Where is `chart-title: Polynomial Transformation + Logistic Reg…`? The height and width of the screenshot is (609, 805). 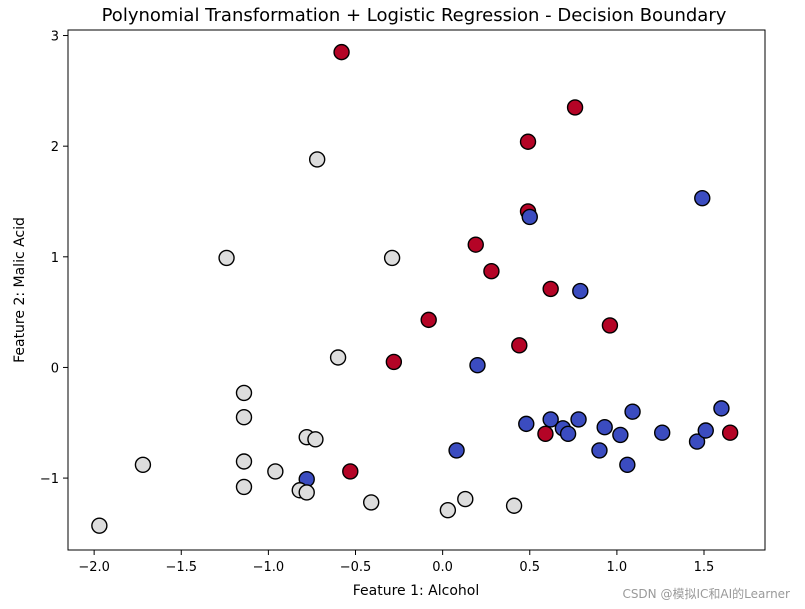 chart-title: Polynomial Transformation + Logistic Reg… is located at coordinates (414, 15).